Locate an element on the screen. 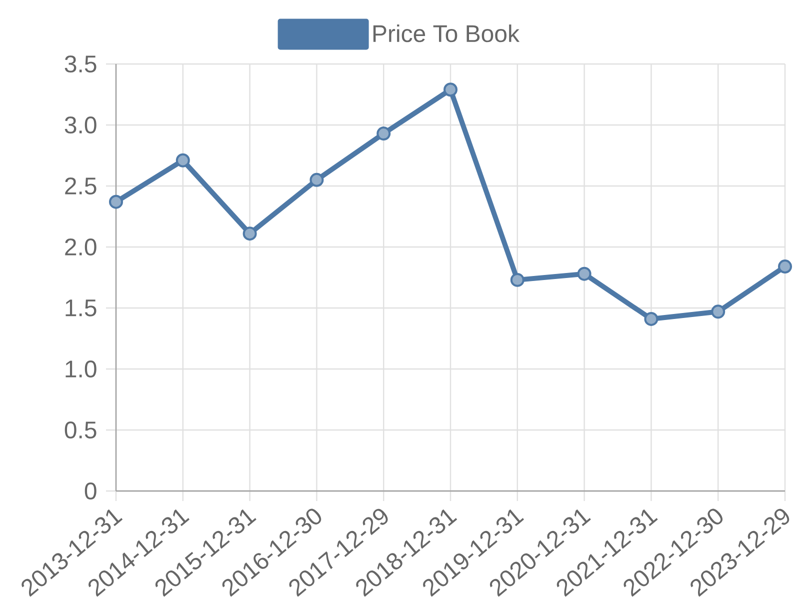 The height and width of the screenshot is (600, 800). y-tick-label: 3.0 is located at coordinates (80, 125).